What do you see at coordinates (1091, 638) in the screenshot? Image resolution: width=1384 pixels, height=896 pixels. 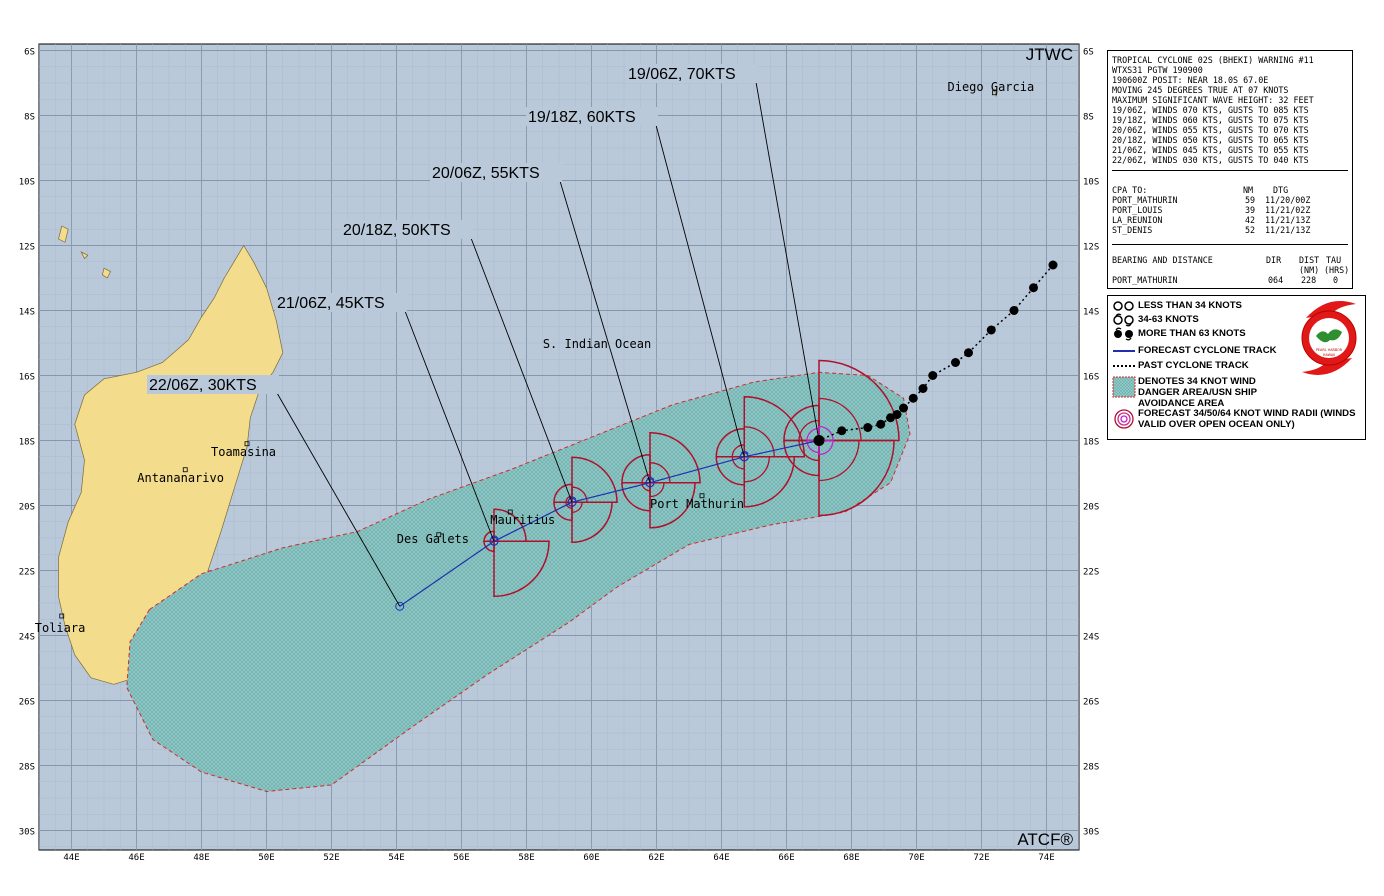 I see `lat-tick-label: 24S` at bounding box center [1091, 638].